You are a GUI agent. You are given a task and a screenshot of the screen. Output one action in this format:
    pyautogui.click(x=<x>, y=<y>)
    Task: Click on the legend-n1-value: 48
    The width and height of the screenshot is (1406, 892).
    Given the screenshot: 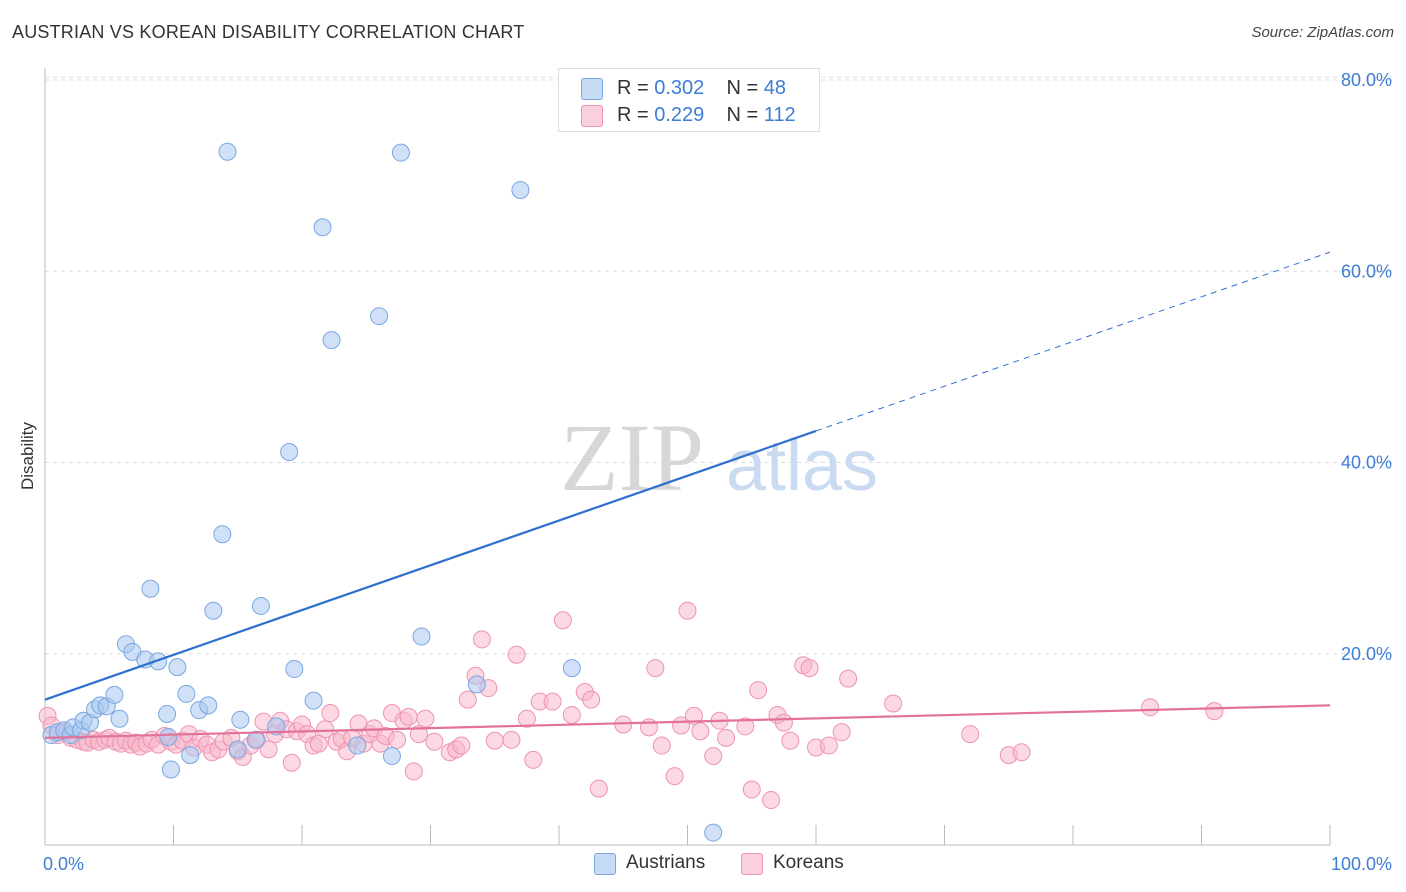 What is the action you would take?
    pyautogui.click(x=775, y=88)
    